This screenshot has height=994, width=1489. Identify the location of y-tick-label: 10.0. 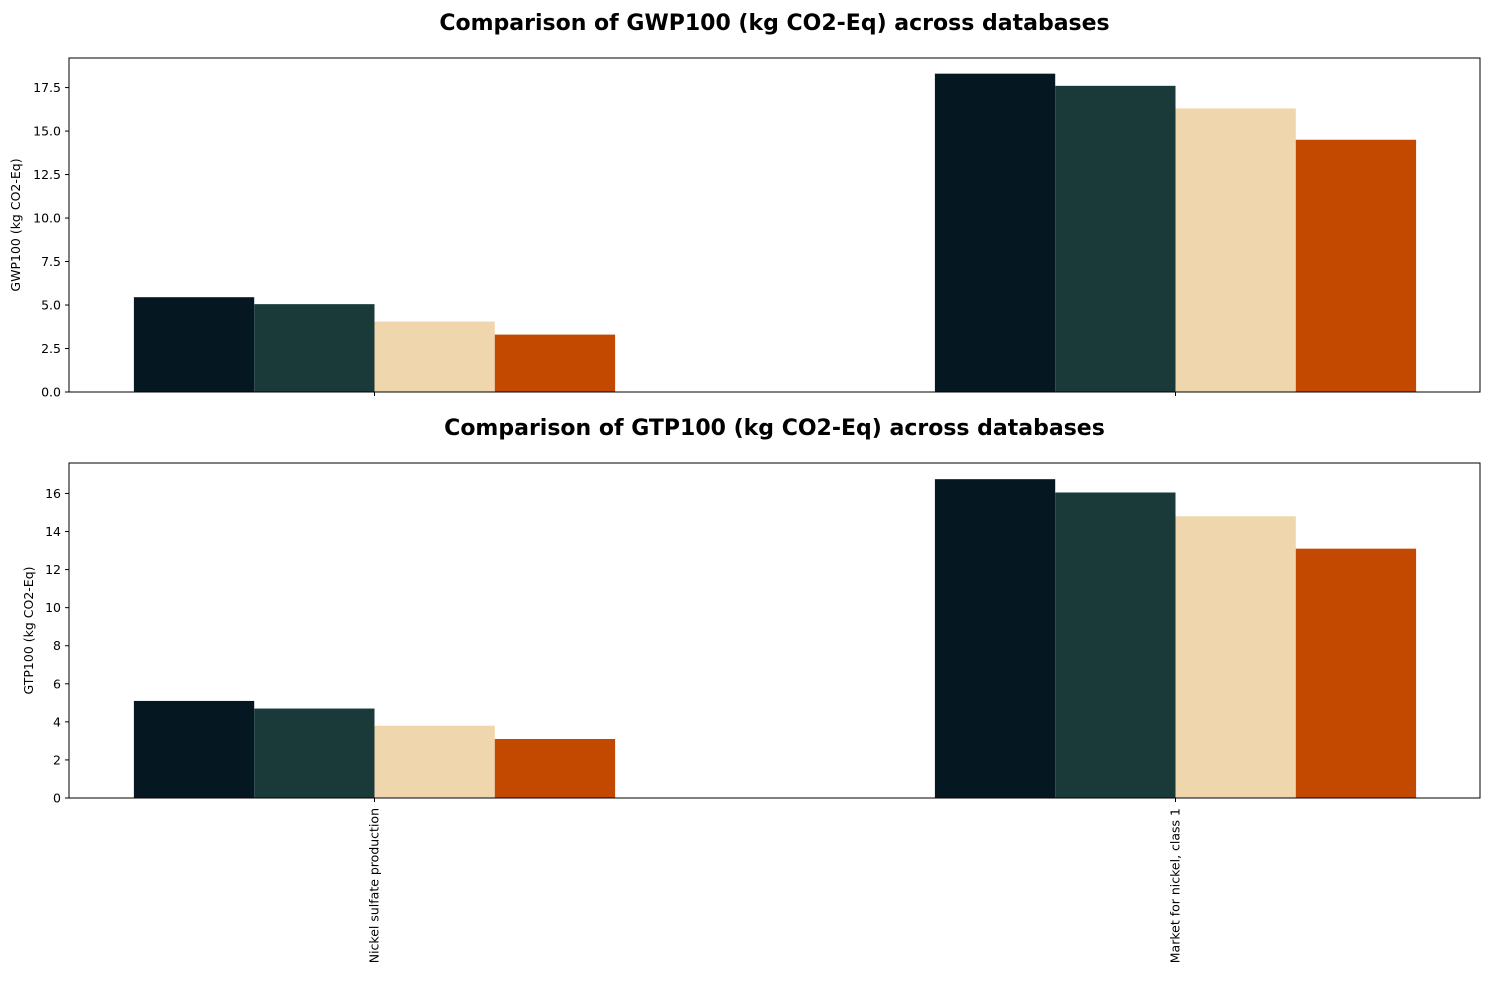
(47, 218).